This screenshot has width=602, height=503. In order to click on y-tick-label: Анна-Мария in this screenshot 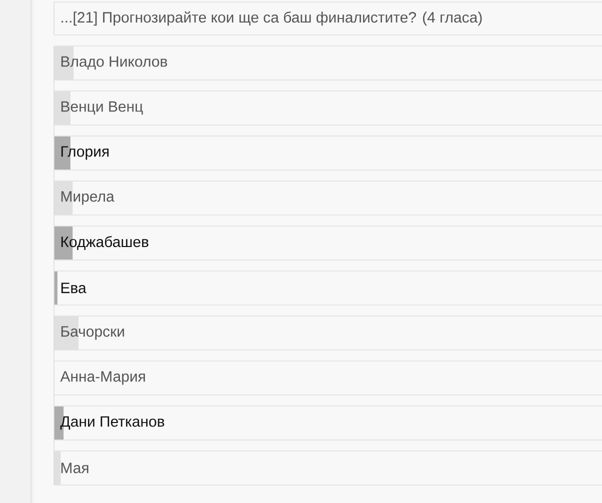, I will do `click(102, 378)`.